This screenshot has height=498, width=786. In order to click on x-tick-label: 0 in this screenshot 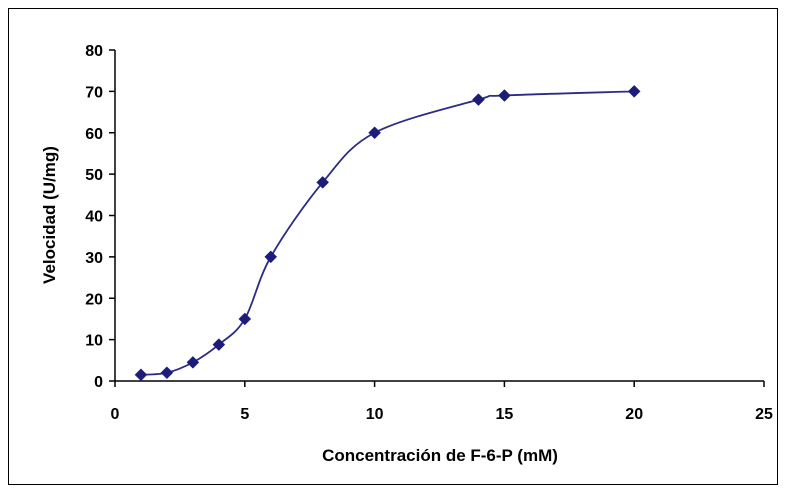, I will do `click(115, 414)`.